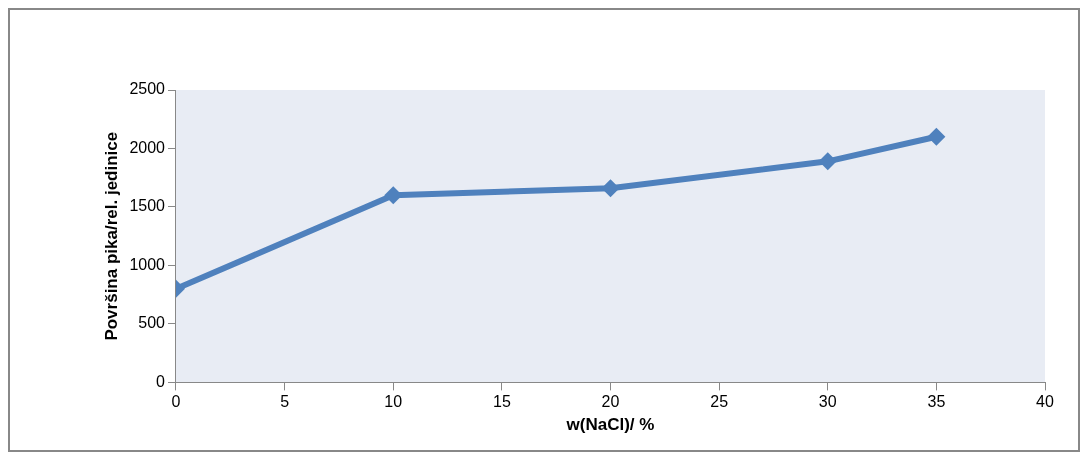  What do you see at coordinates (176, 402) in the screenshot?
I see `x-tick-label: 0` at bounding box center [176, 402].